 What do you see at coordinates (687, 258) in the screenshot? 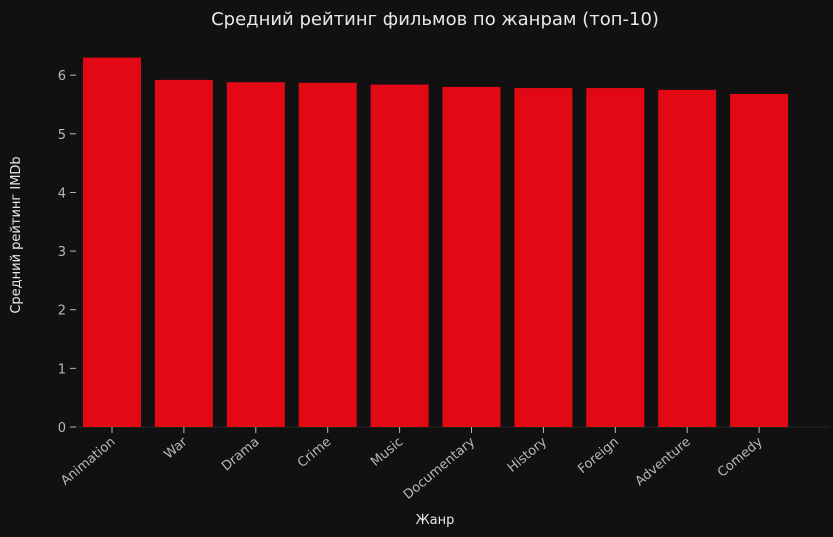
I see `bar-adventure` at bounding box center [687, 258].